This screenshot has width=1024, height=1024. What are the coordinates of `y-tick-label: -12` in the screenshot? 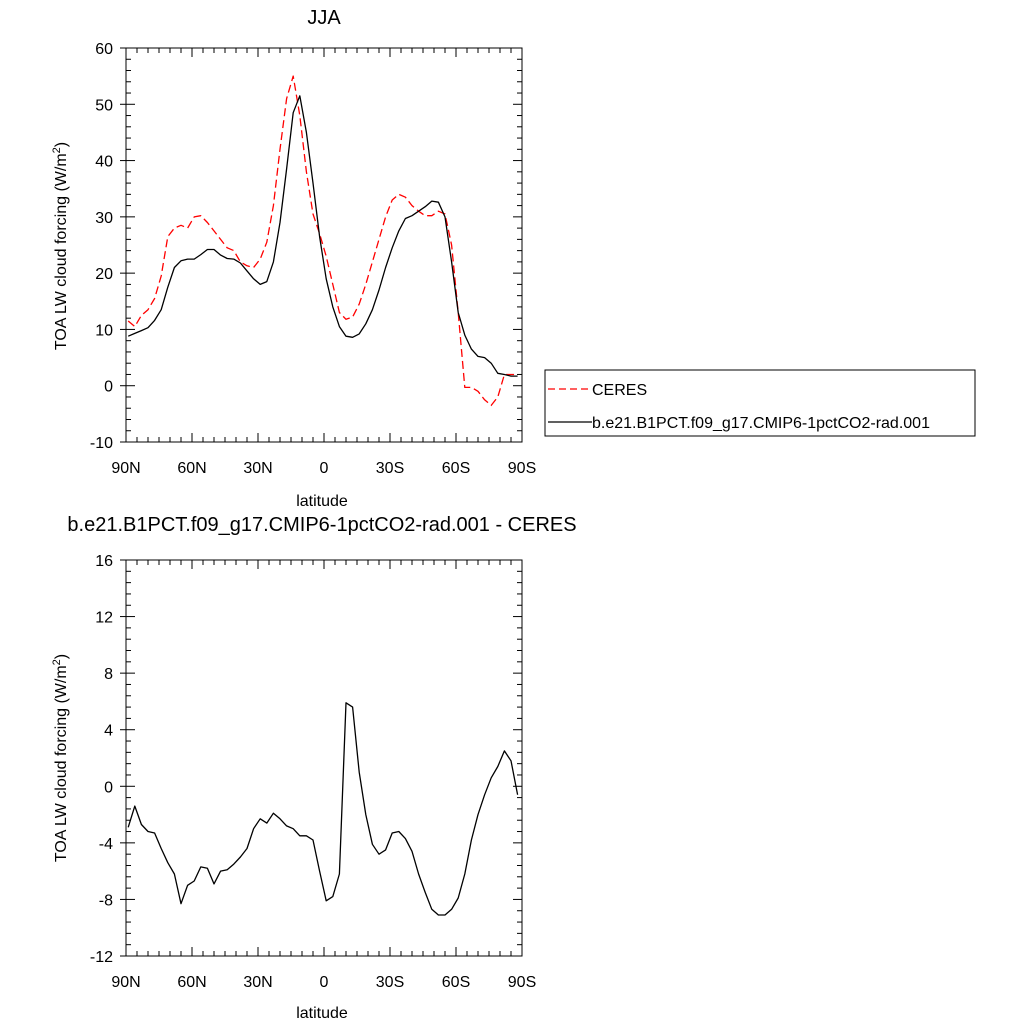 It's located at (101, 957).